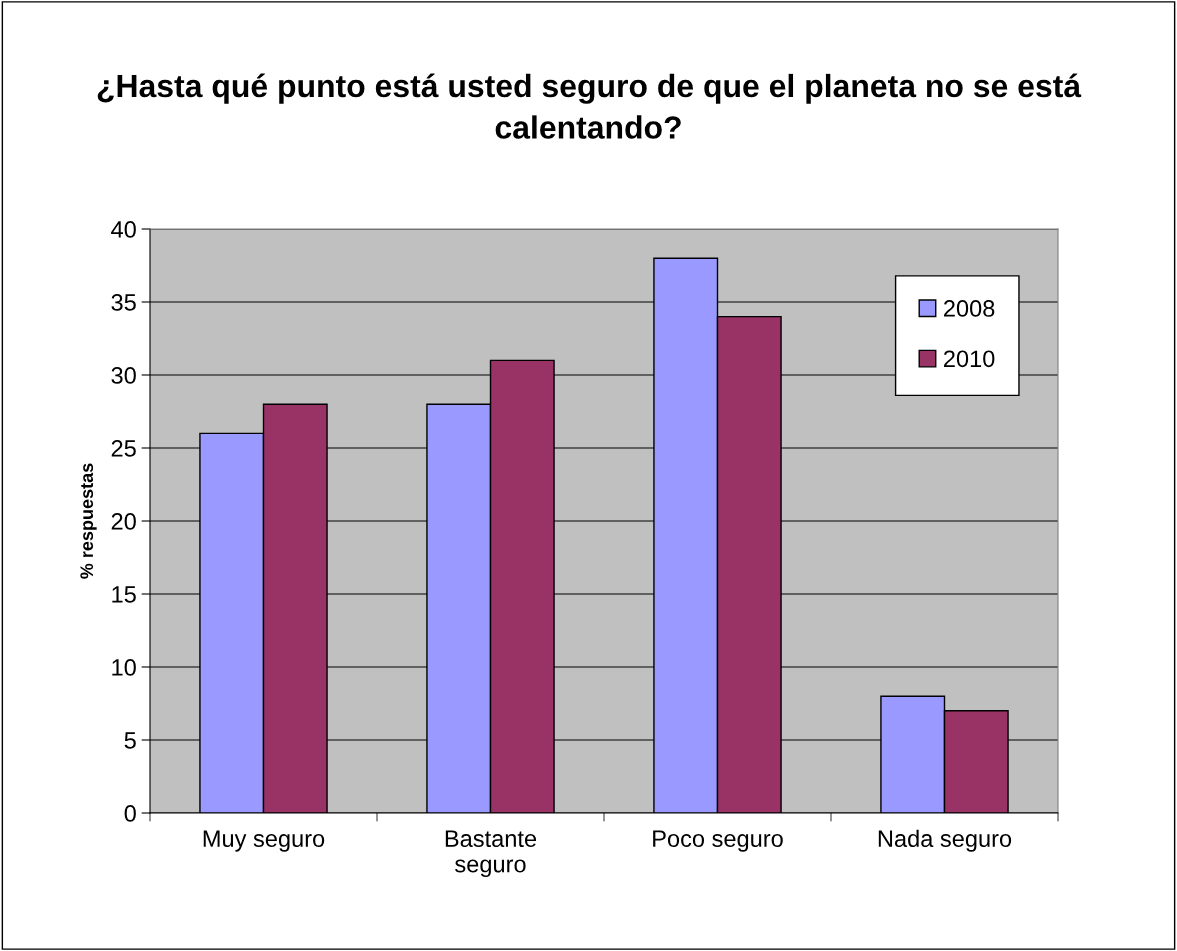 This screenshot has height=951, width=1177. Describe the element at coordinates (123, 229) in the screenshot. I see `y-tick-label: 40` at that location.